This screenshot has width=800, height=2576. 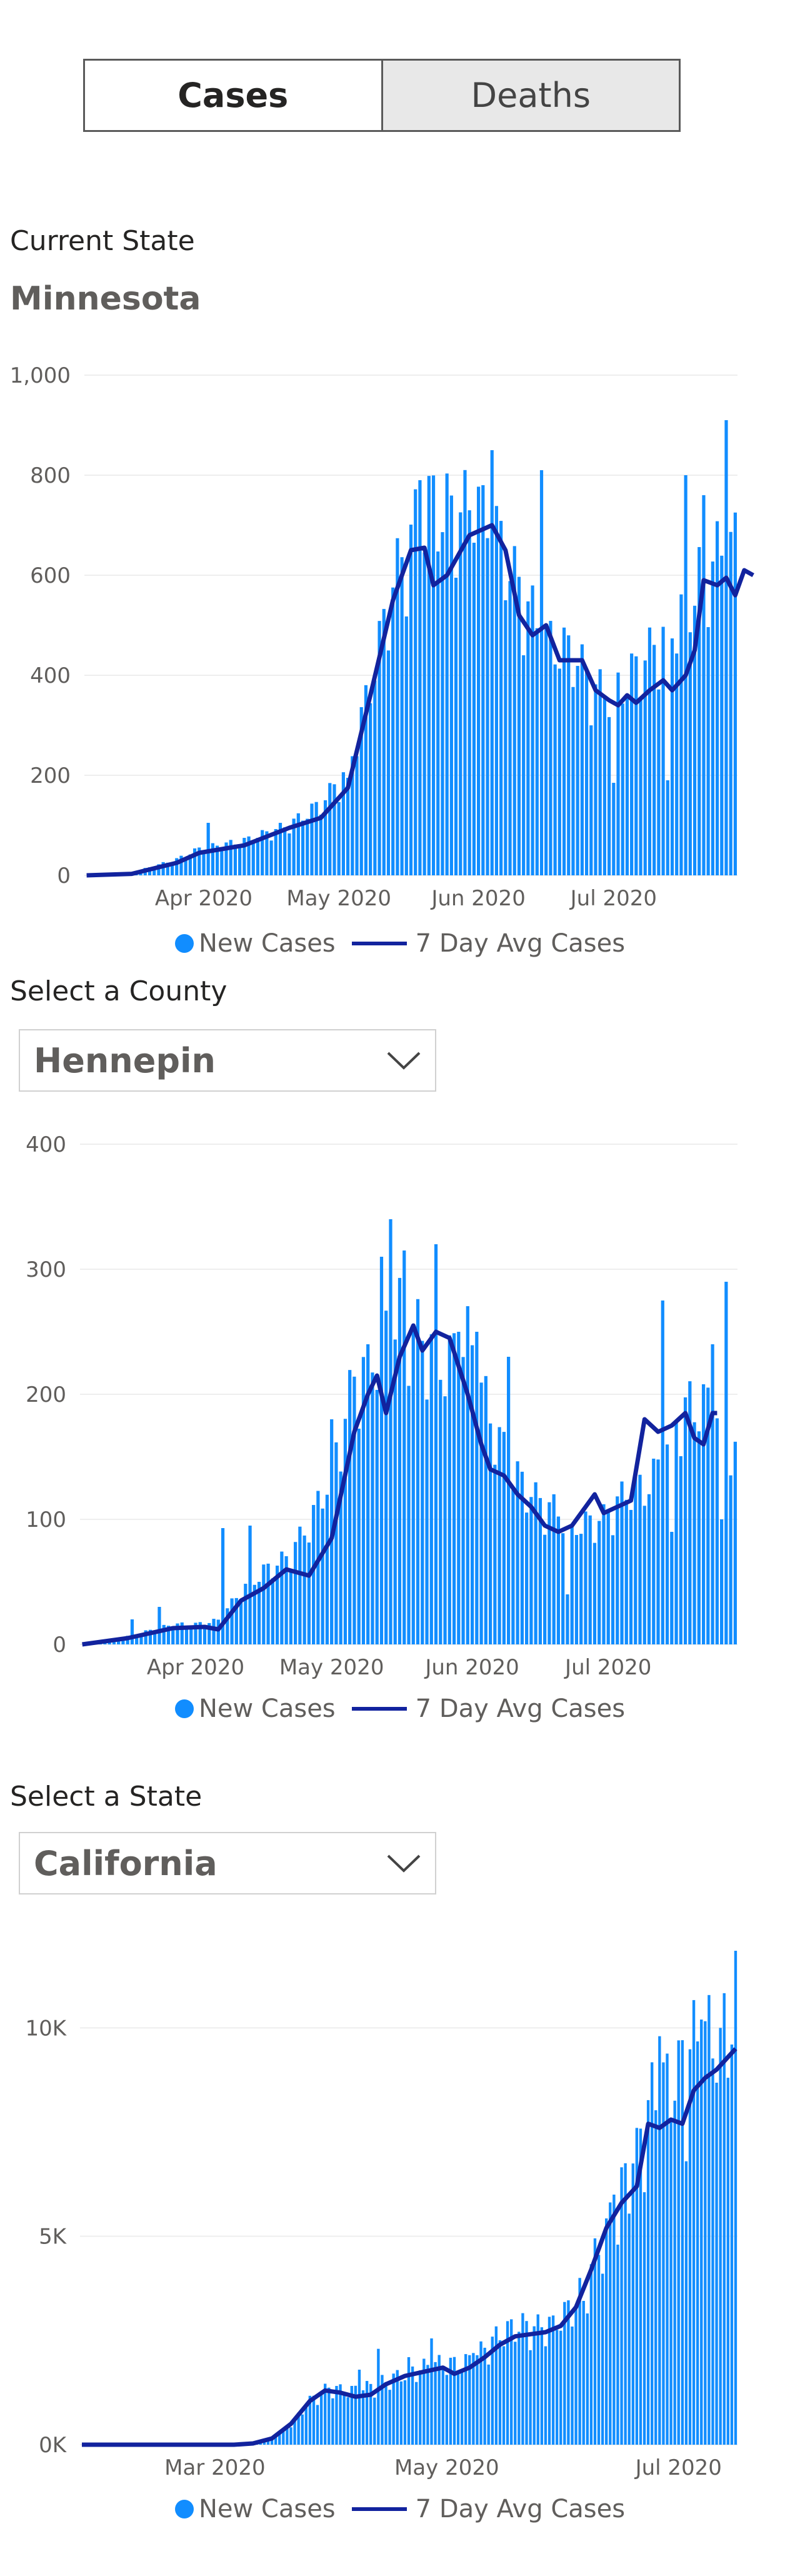 I want to click on tab-cases: Cases, so click(x=233, y=95).